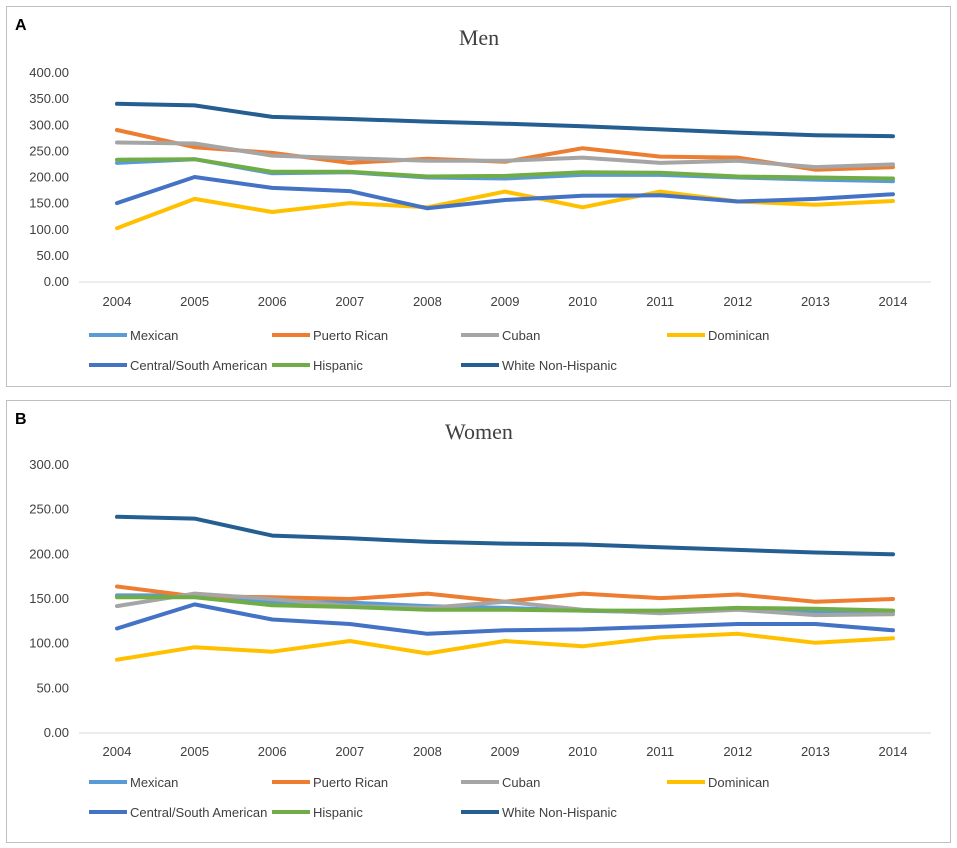  Describe the element at coordinates (479, 431) in the screenshot. I see `chart-title: Women` at that location.